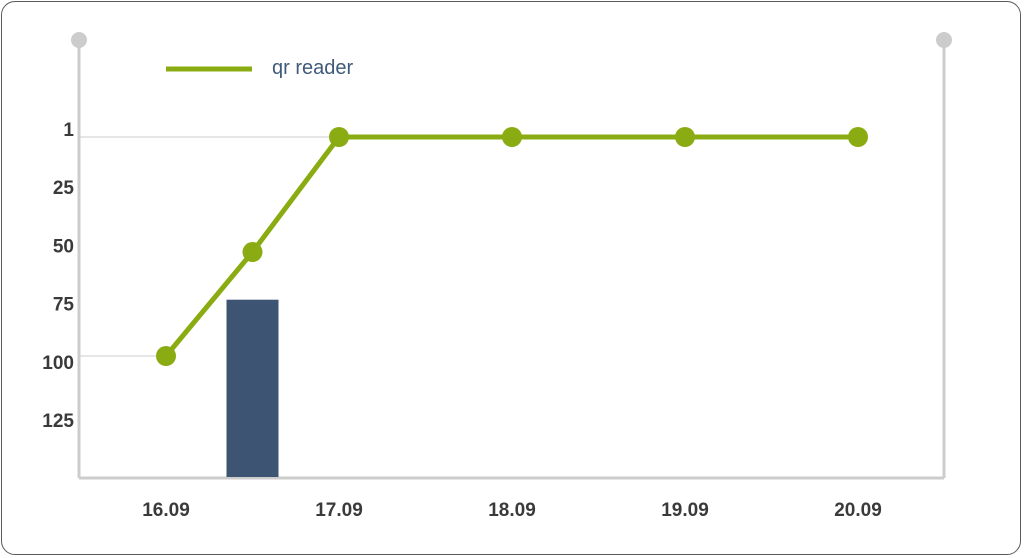  Describe the element at coordinates (166, 510) in the screenshot. I see `x-tick-label: 16.09` at that location.